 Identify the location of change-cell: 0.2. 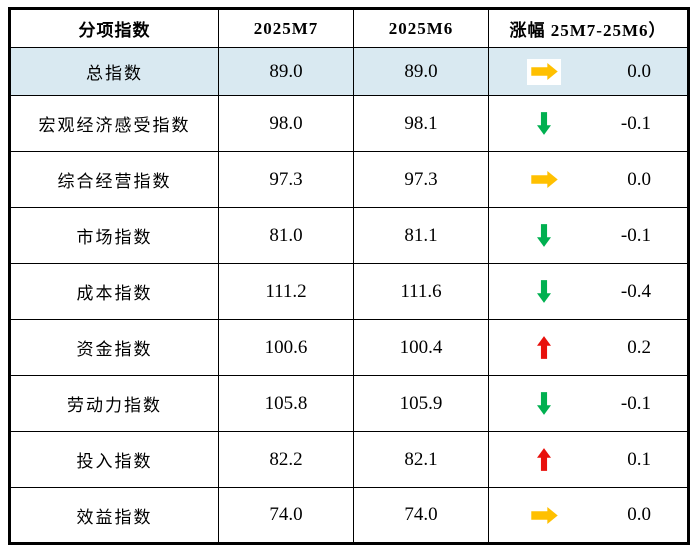
(588, 347).